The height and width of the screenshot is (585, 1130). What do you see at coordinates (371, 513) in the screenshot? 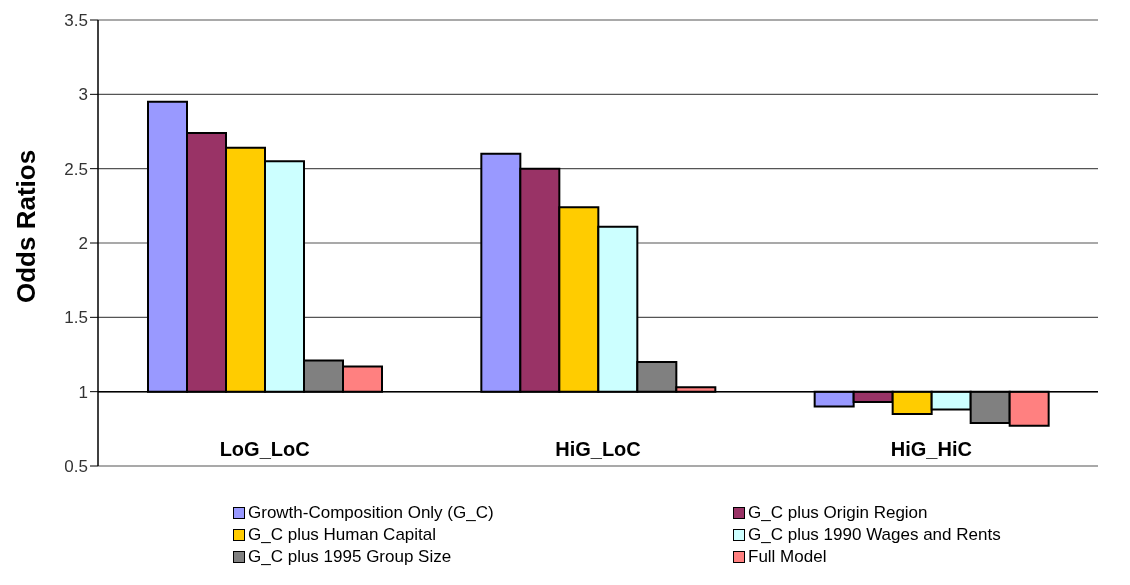
I see `legend-label: Growth-Composition Only (G_C)` at bounding box center [371, 513].